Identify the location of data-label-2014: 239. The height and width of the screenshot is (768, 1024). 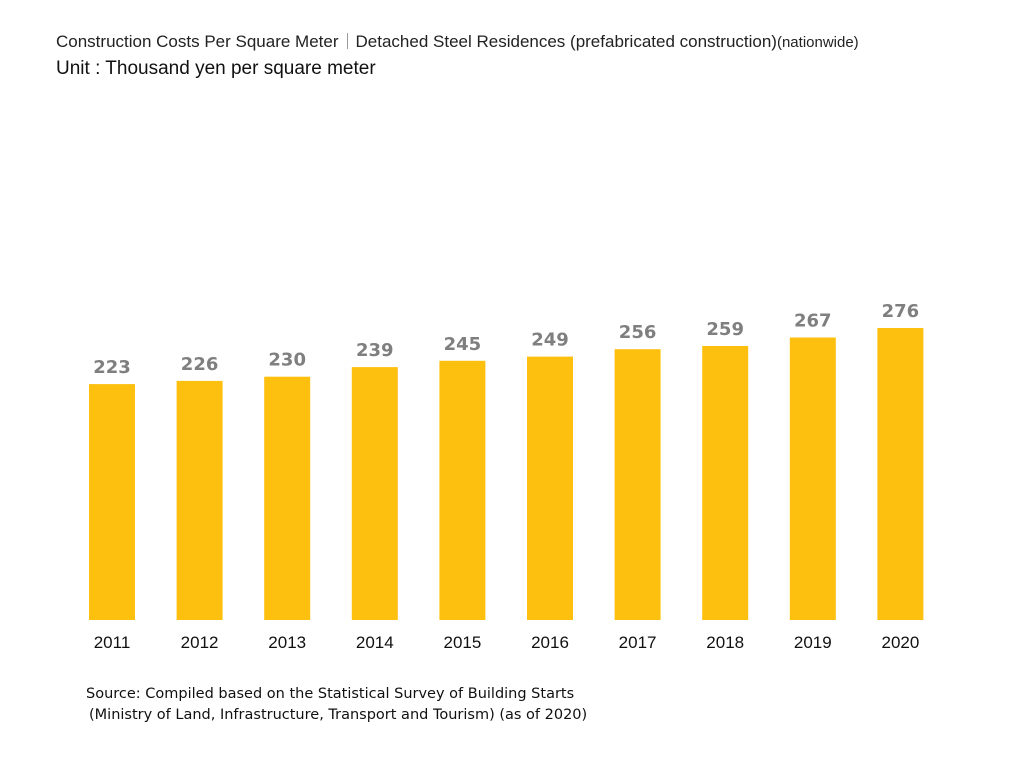
(375, 350).